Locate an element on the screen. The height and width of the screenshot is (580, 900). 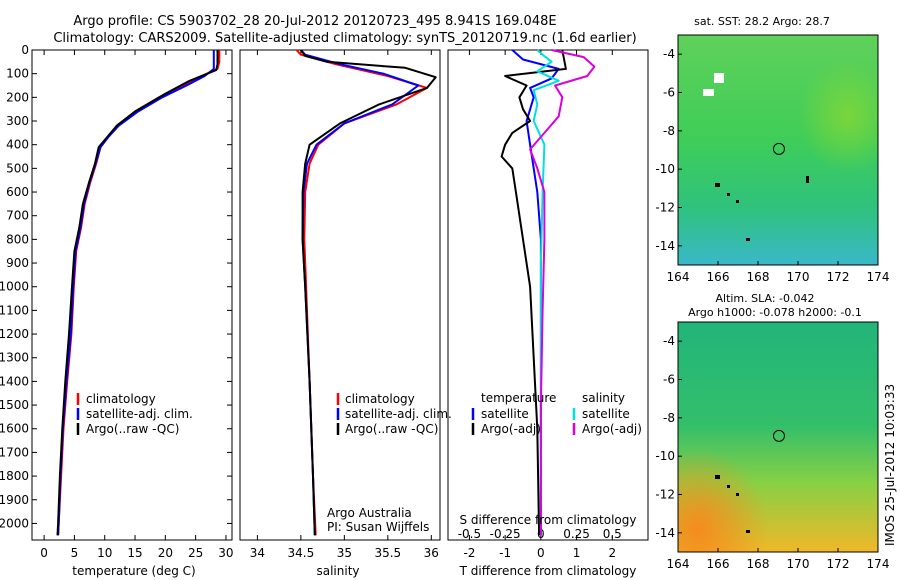
y-tick-label: 0 is located at coordinates (25, 50).